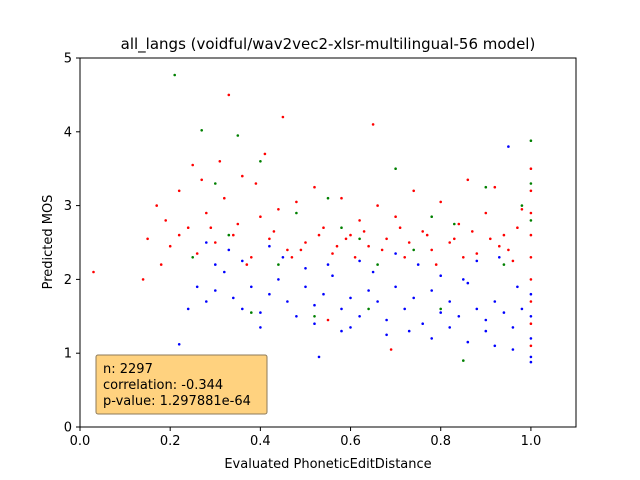  What do you see at coordinates (531, 441) in the screenshot?
I see `x-tick-label: 1.0` at bounding box center [531, 441].